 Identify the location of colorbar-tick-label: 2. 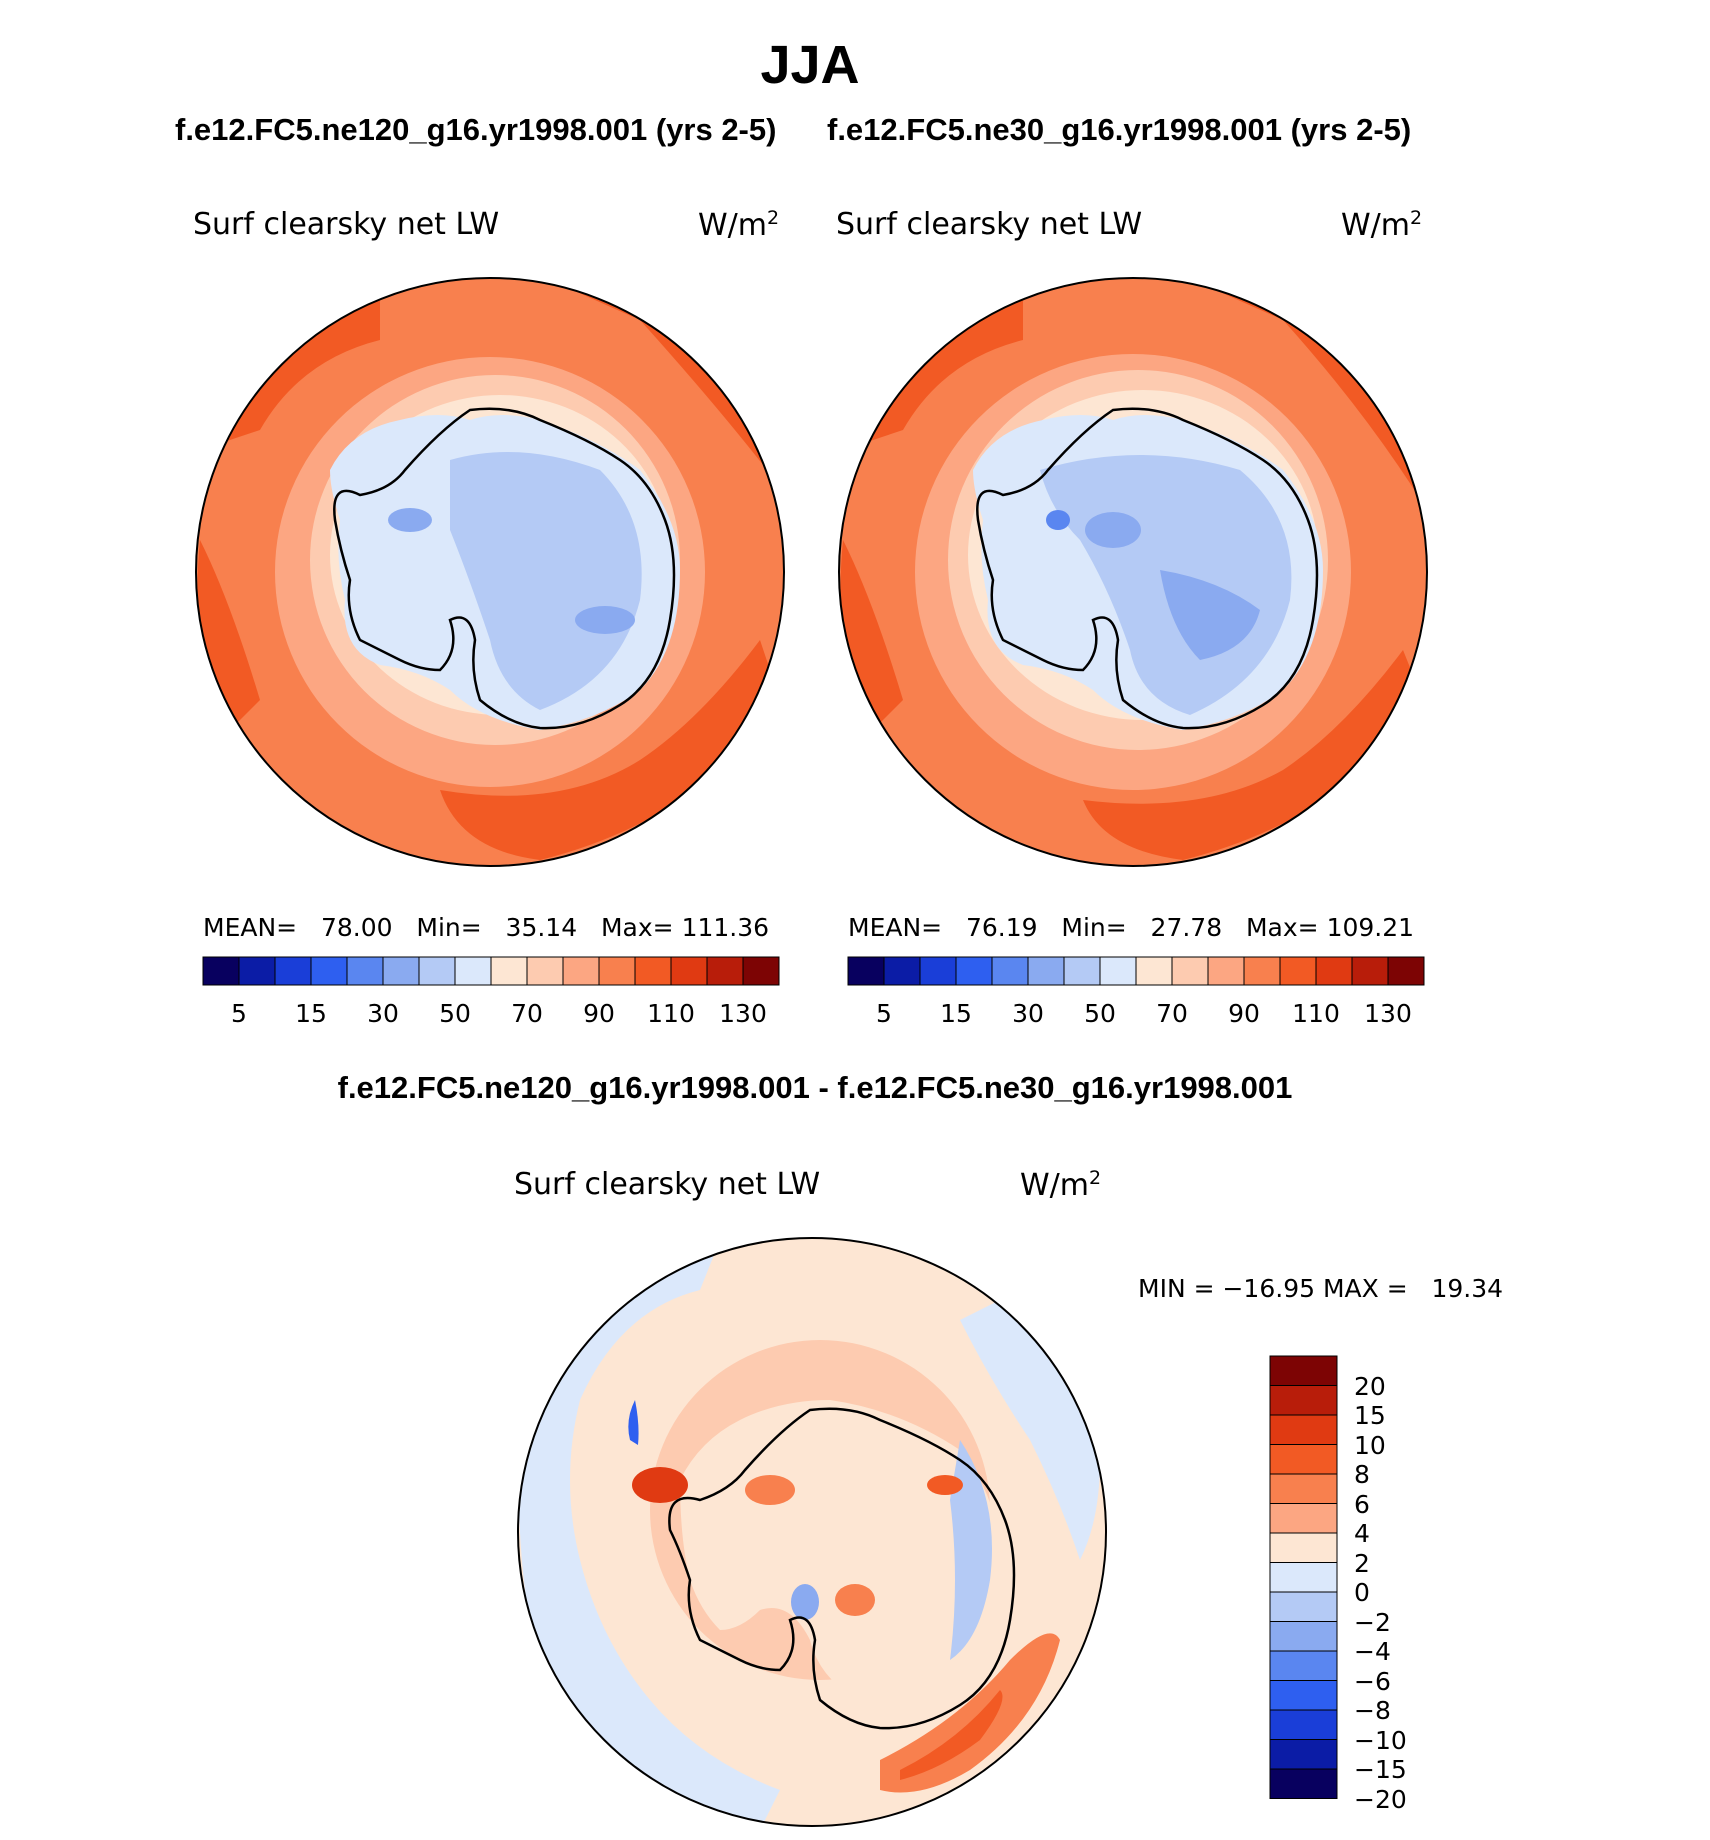
(1362, 1563).